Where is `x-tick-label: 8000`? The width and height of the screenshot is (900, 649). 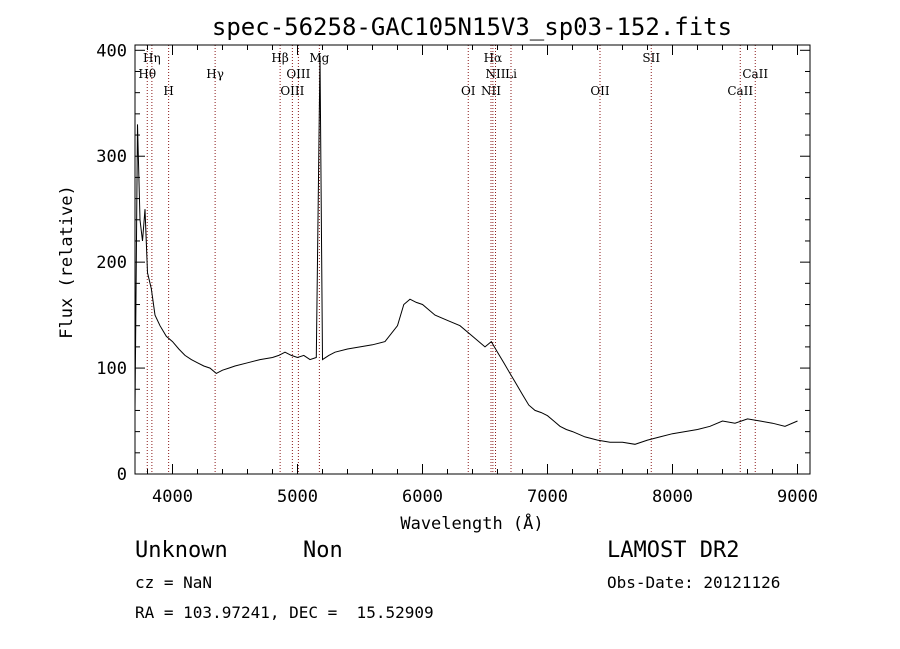 x-tick-label: 8000 is located at coordinates (672, 497).